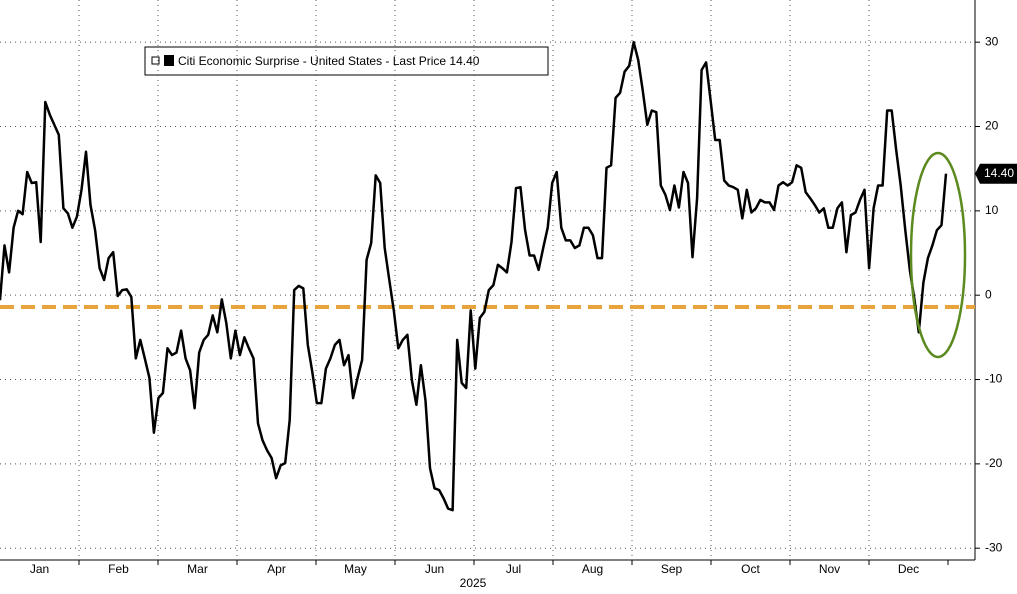 This screenshot has height=594, width=1017. What do you see at coordinates (992, 41) in the screenshot?
I see `y-tick-label: 30` at bounding box center [992, 41].